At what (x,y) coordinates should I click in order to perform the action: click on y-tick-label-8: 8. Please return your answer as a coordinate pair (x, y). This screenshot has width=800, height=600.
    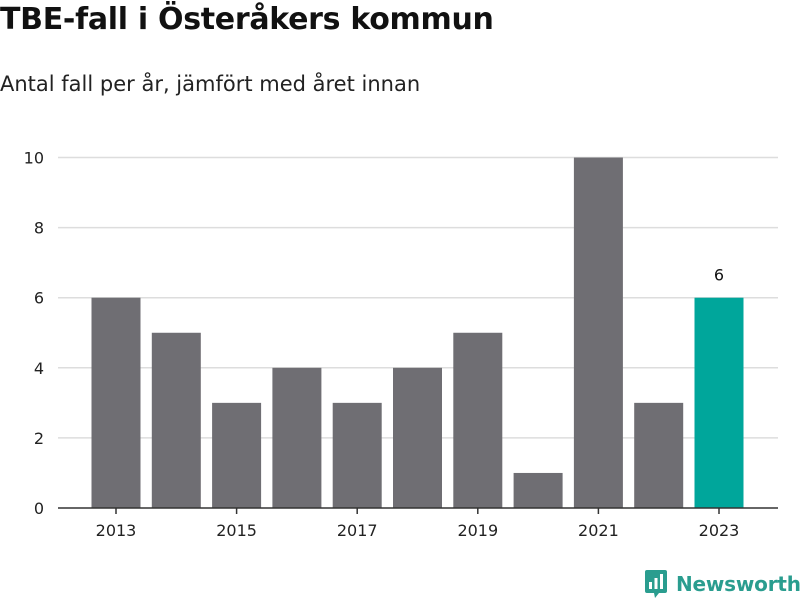
    Looking at the image, I should click on (39, 228).